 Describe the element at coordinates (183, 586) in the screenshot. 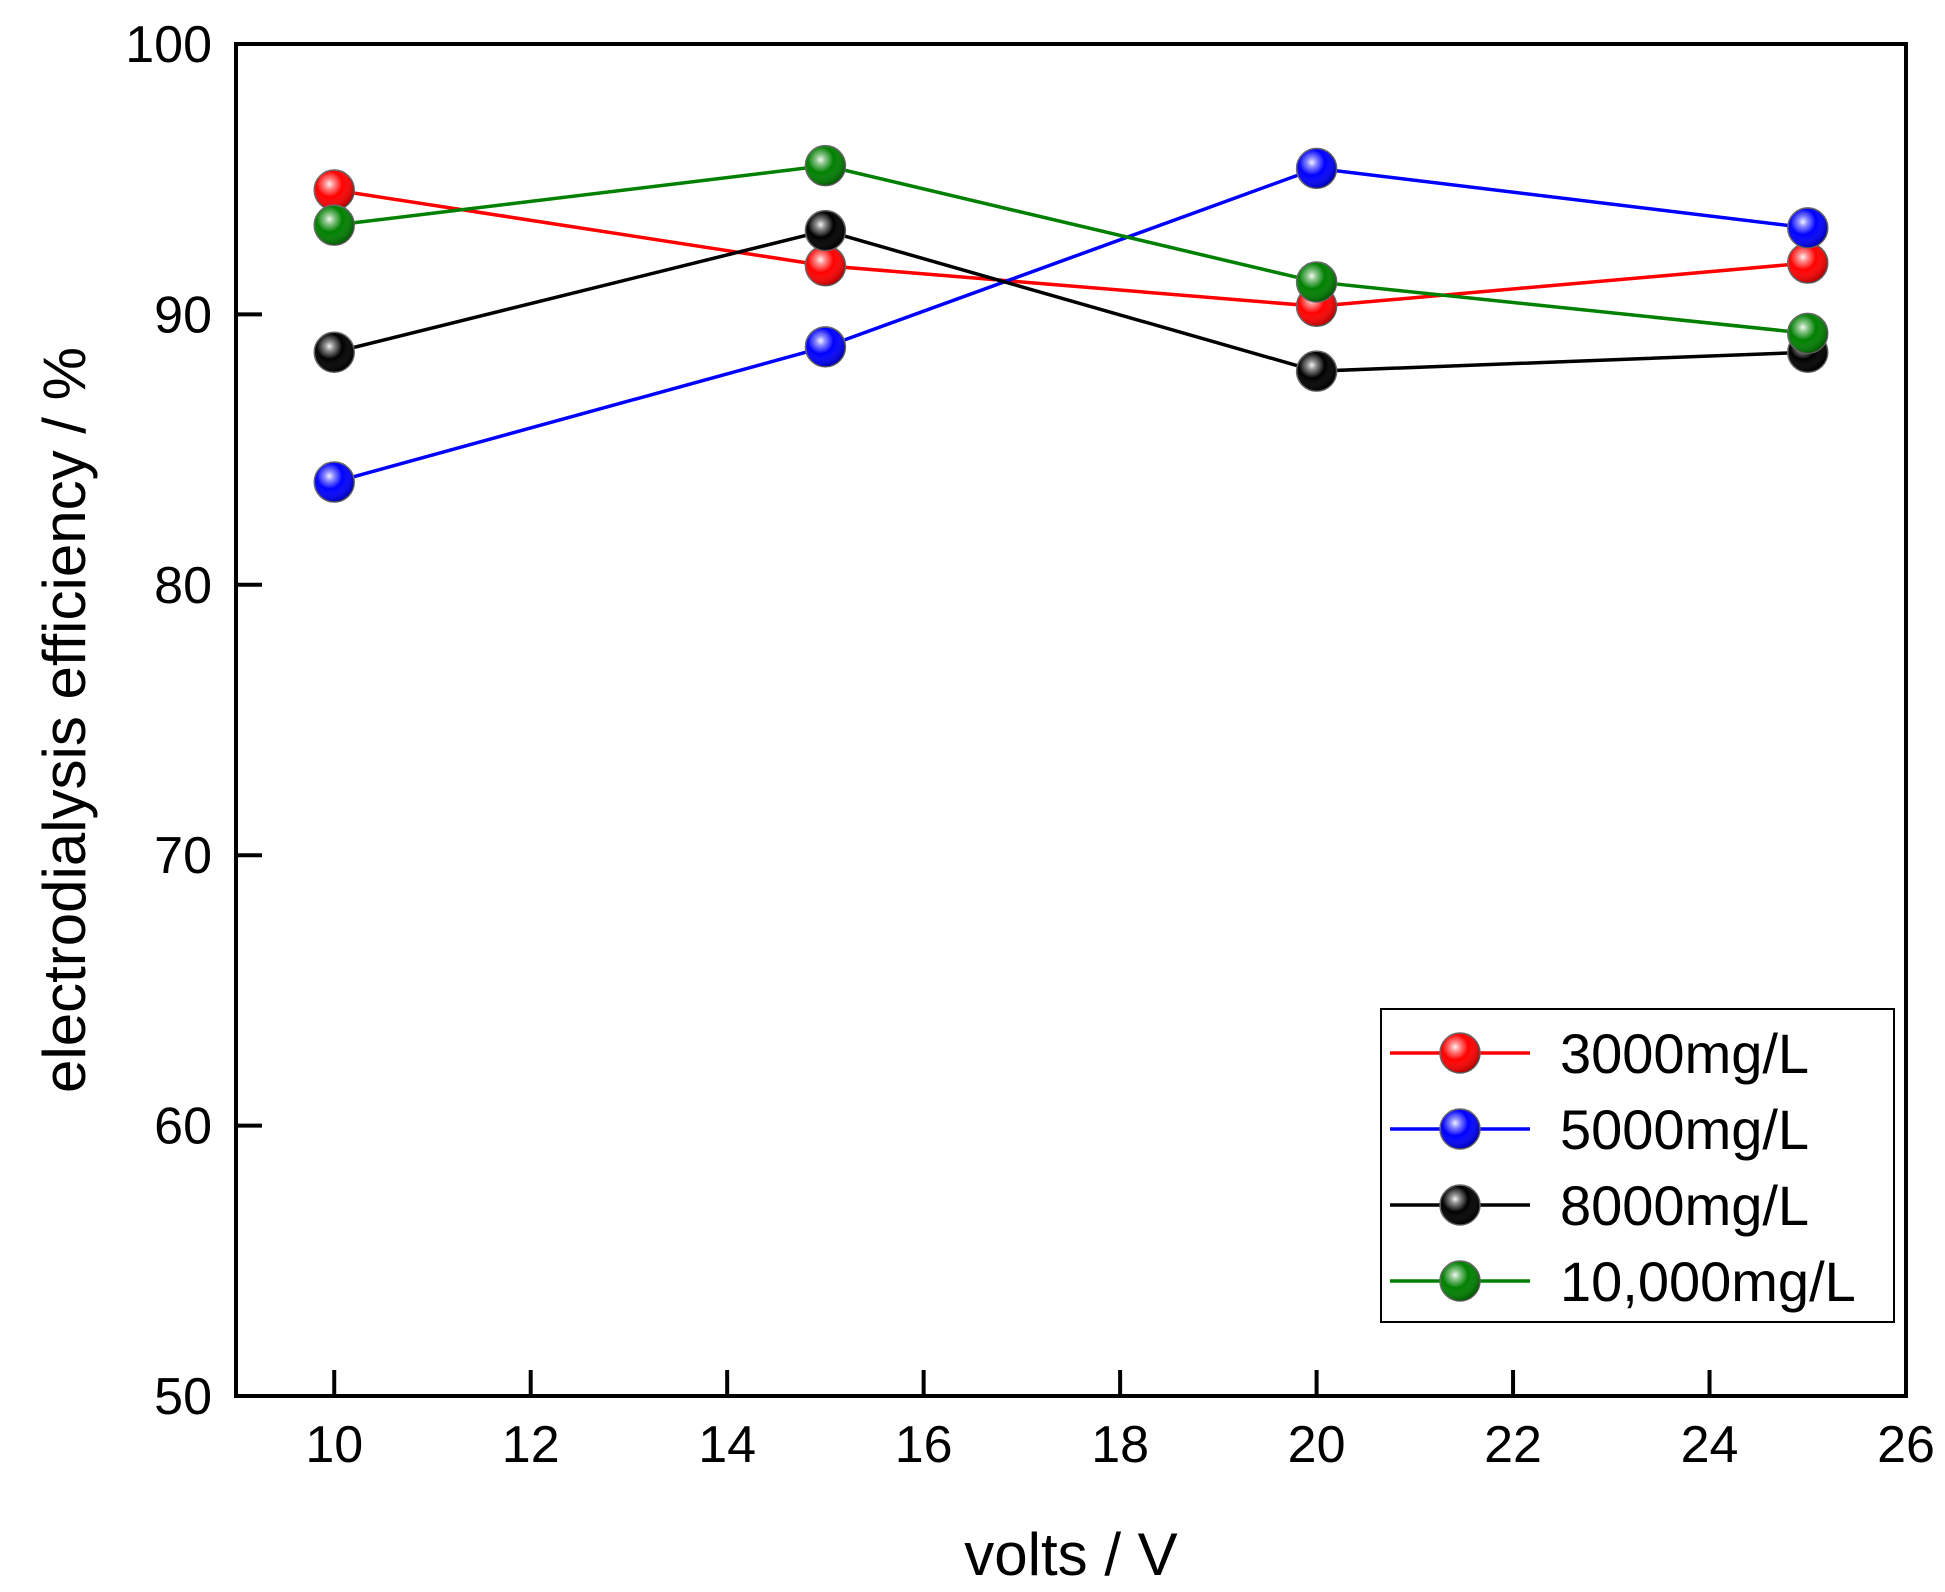

I see `y-tick-label: 80` at that location.